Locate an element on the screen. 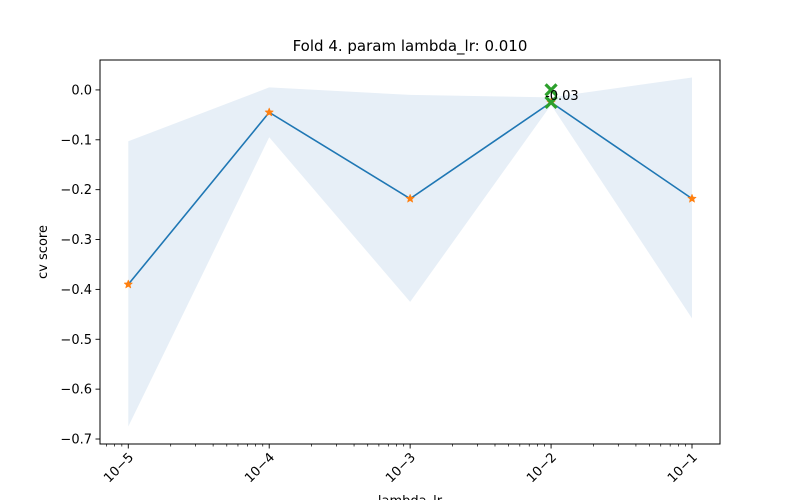 Image resolution: width=800 pixels, height=500 pixels. y-ticks: 0.0 −0.1 −0.2 −0.3 −0.4 −0.5 −0.6 −0.7 is located at coordinates (80, 265).